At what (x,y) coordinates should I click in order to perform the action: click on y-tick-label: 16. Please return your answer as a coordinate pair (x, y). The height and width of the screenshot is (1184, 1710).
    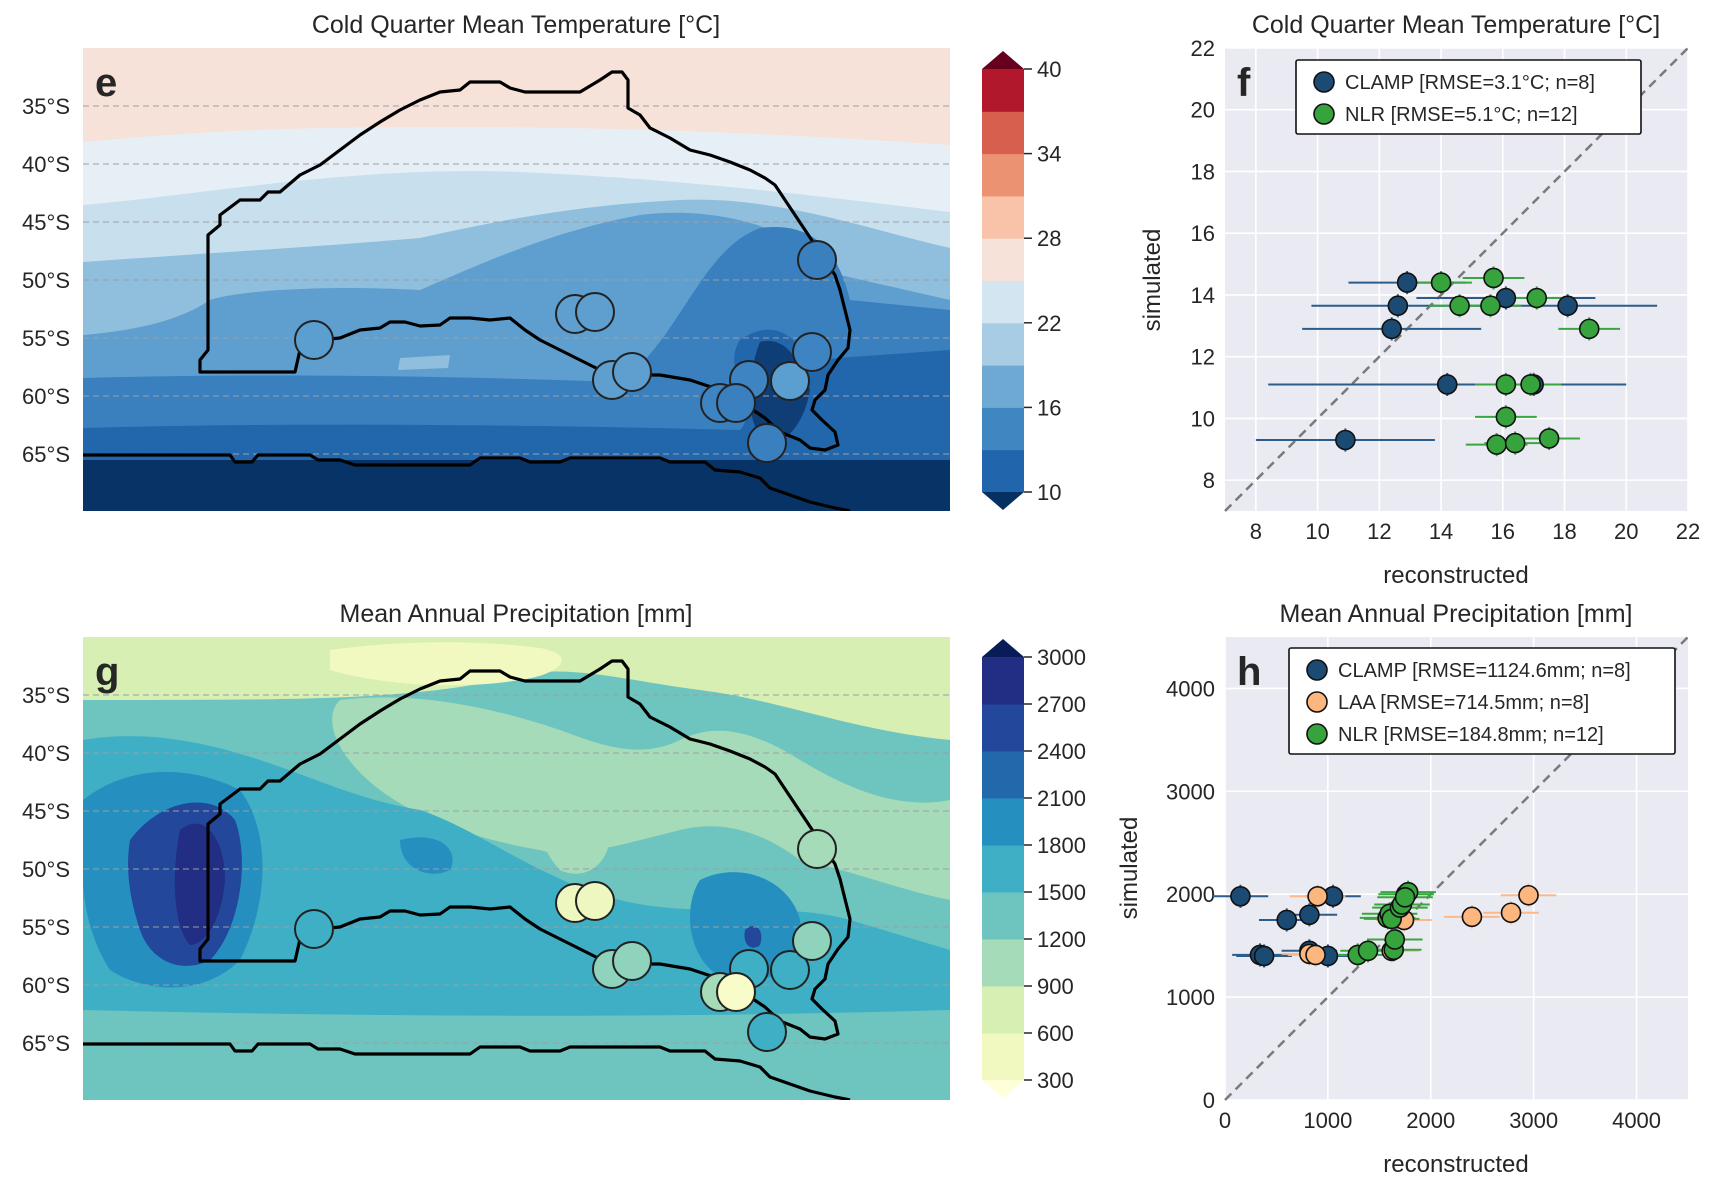
    Looking at the image, I should click on (1203, 233).